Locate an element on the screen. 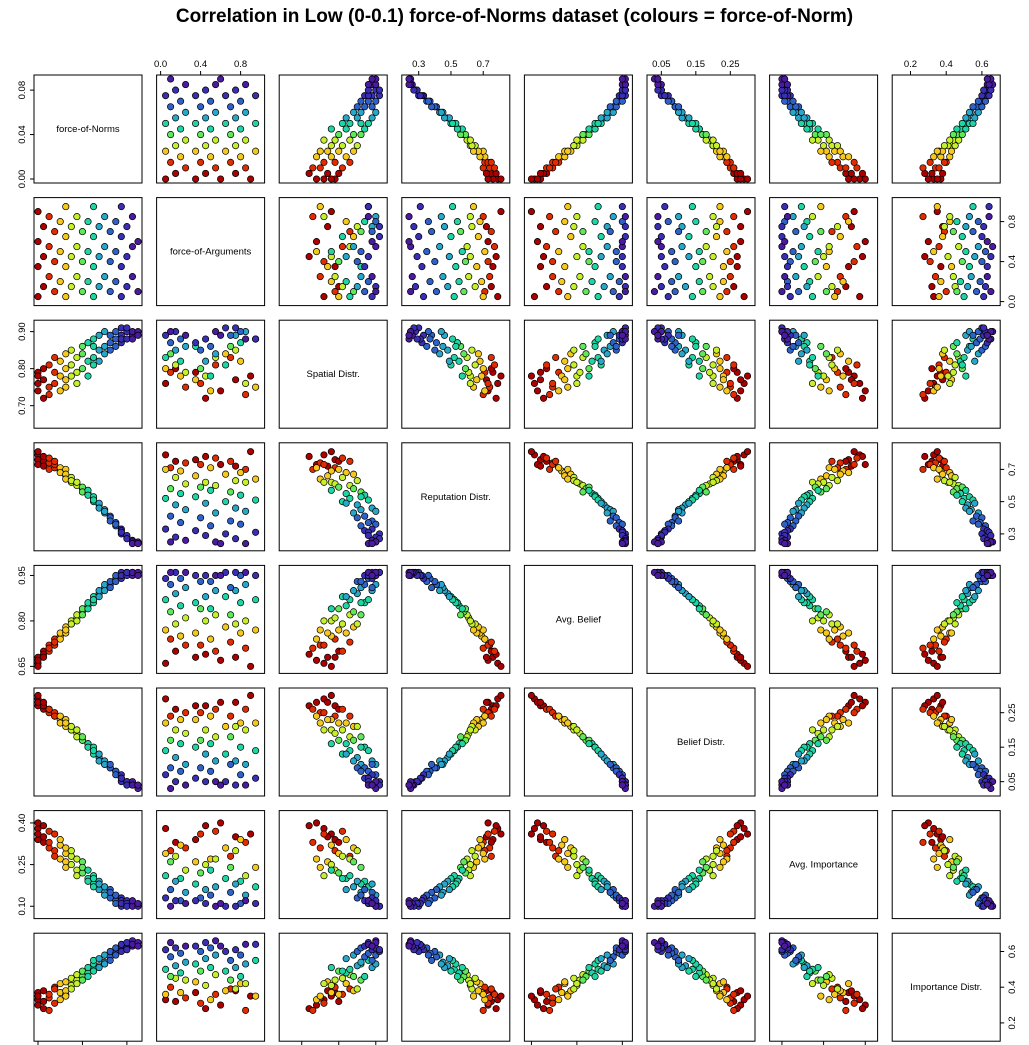  x-tick-label: 0.25 is located at coordinates (730, 64).